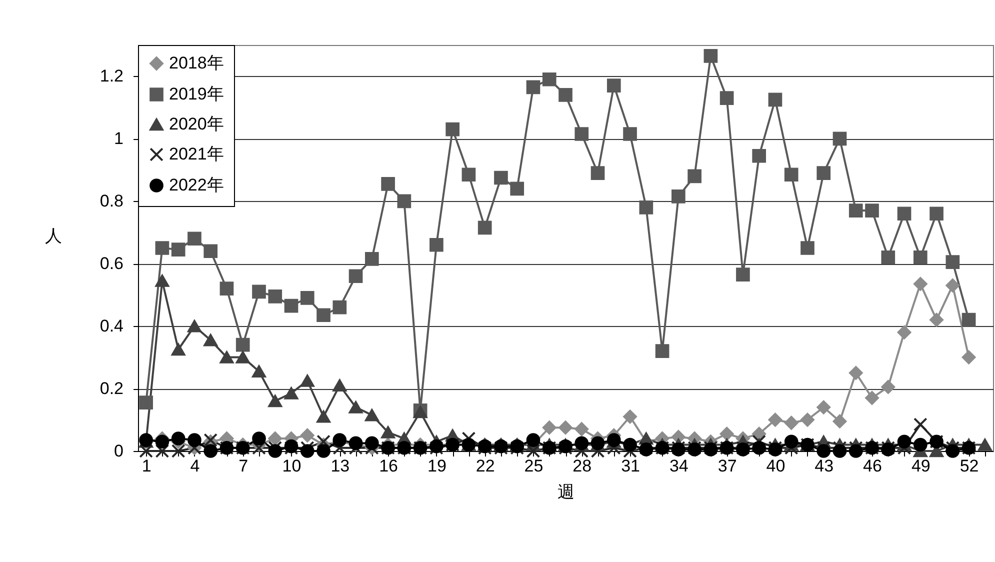 The width and height of the screenshot is (995, 562). What do you see at coordinates (630, 466) in the screenshot?
I see `x-tick-label: 31` at bounding box center [630, 466].